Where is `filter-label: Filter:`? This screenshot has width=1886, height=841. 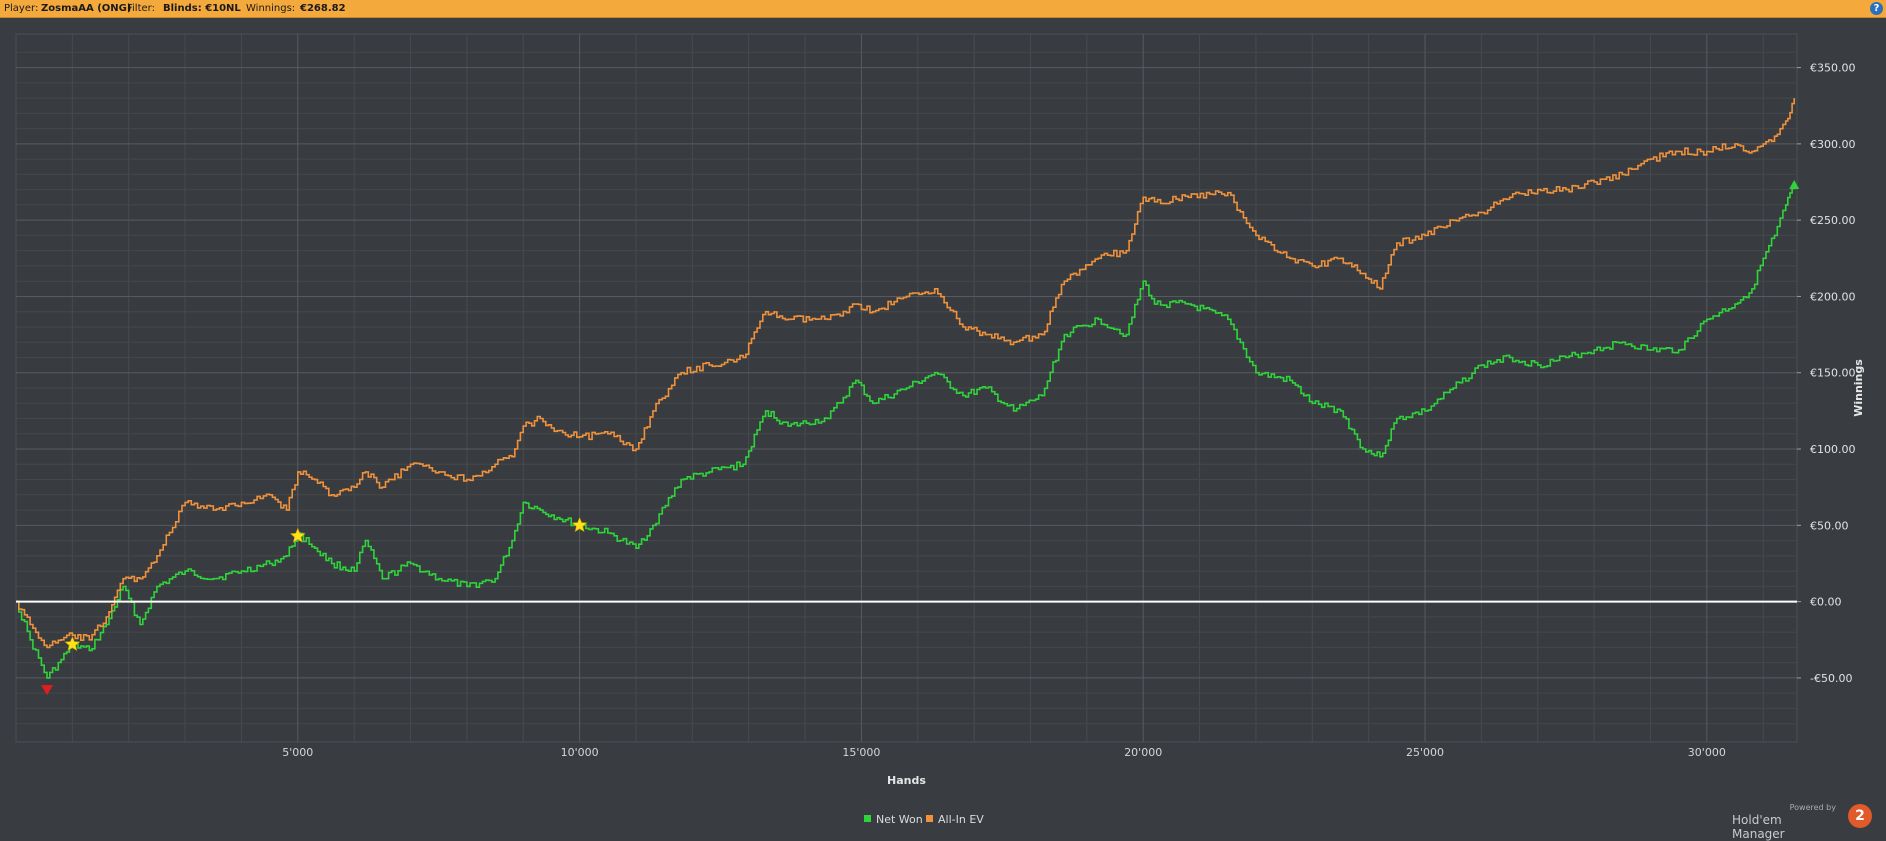 filter-label: Filter: is located at coordinates (141, 8).